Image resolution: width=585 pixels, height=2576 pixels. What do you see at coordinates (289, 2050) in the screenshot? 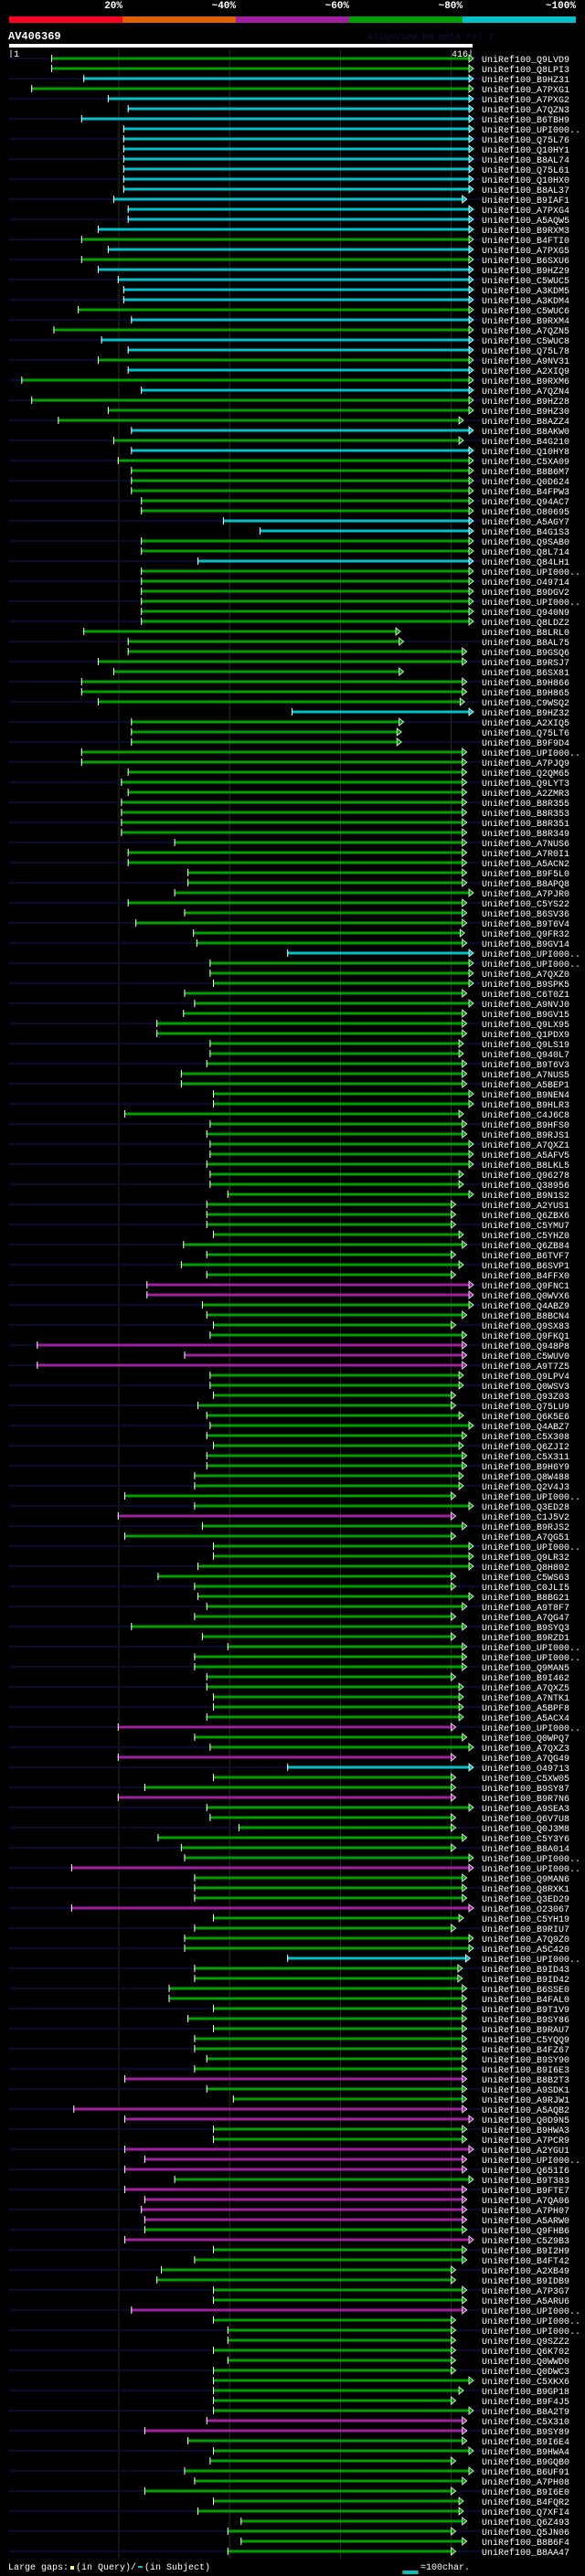
I see `alignment-row: UniRef100_B4FZ67` at bounding box center [289, 2050].